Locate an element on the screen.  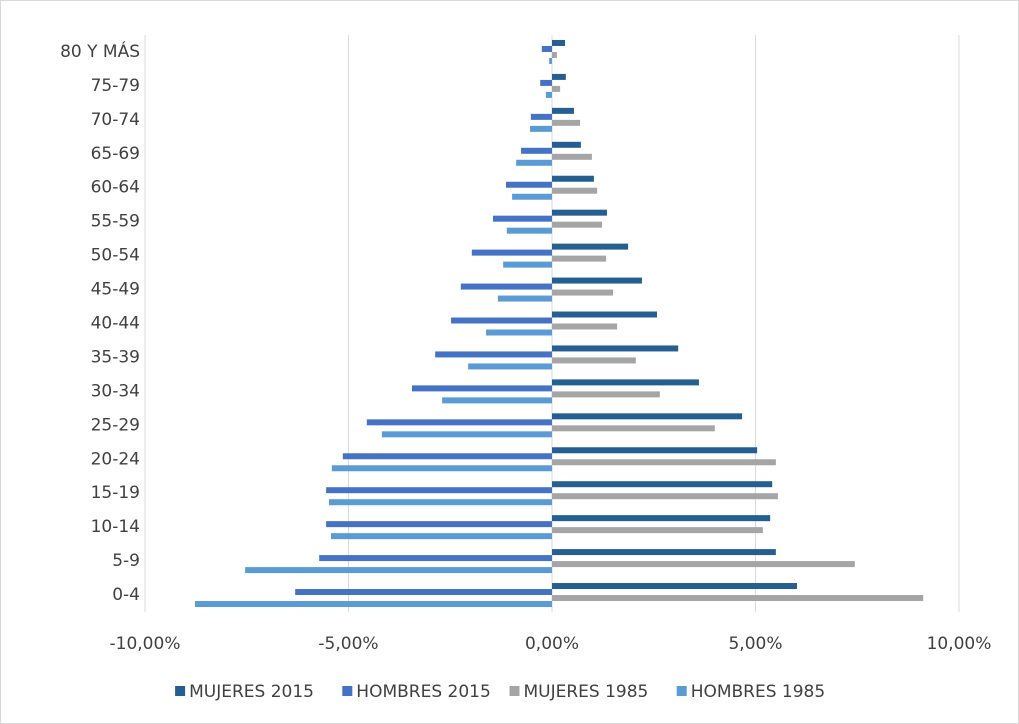
y-tick-label: 40-44 is located at coordinates (115, 324).